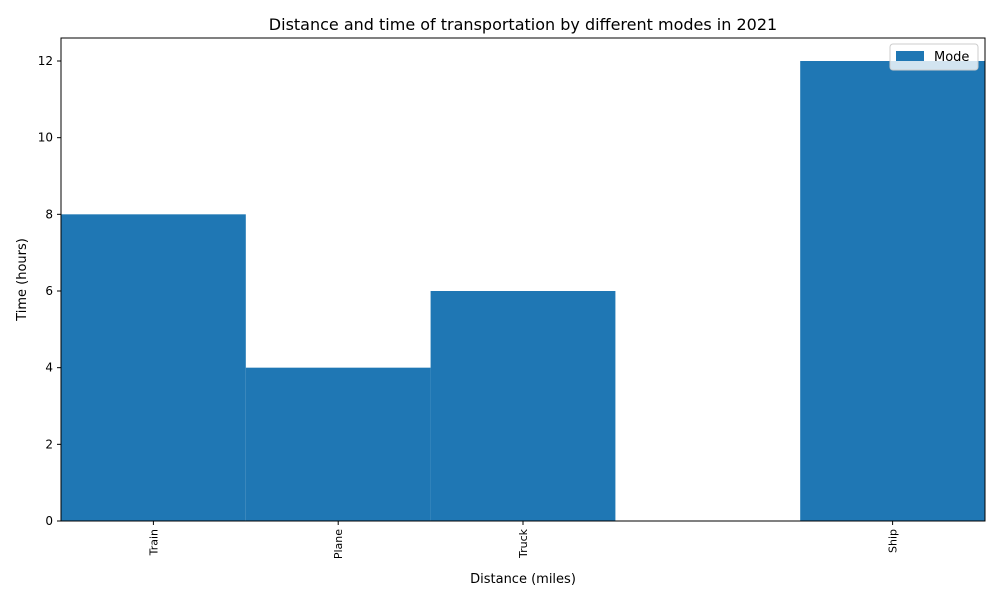 The height and width of the screenshot is (600, 1000). What do you see at coordinates (49, 444) in the screenshot?
I see `y-tick-label: 2` at bounding box center [49, 444].